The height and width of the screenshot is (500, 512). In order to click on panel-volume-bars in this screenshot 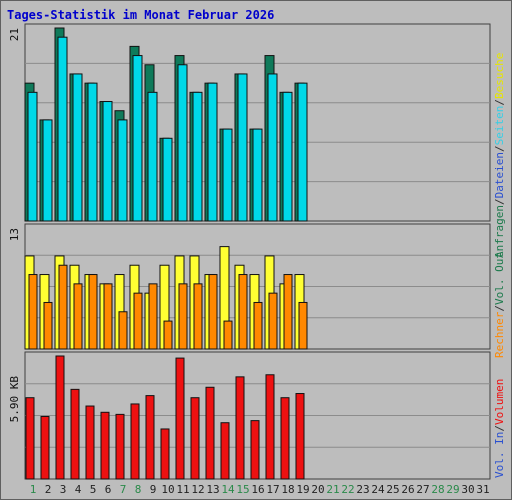, I will do `click(165, 417)`.